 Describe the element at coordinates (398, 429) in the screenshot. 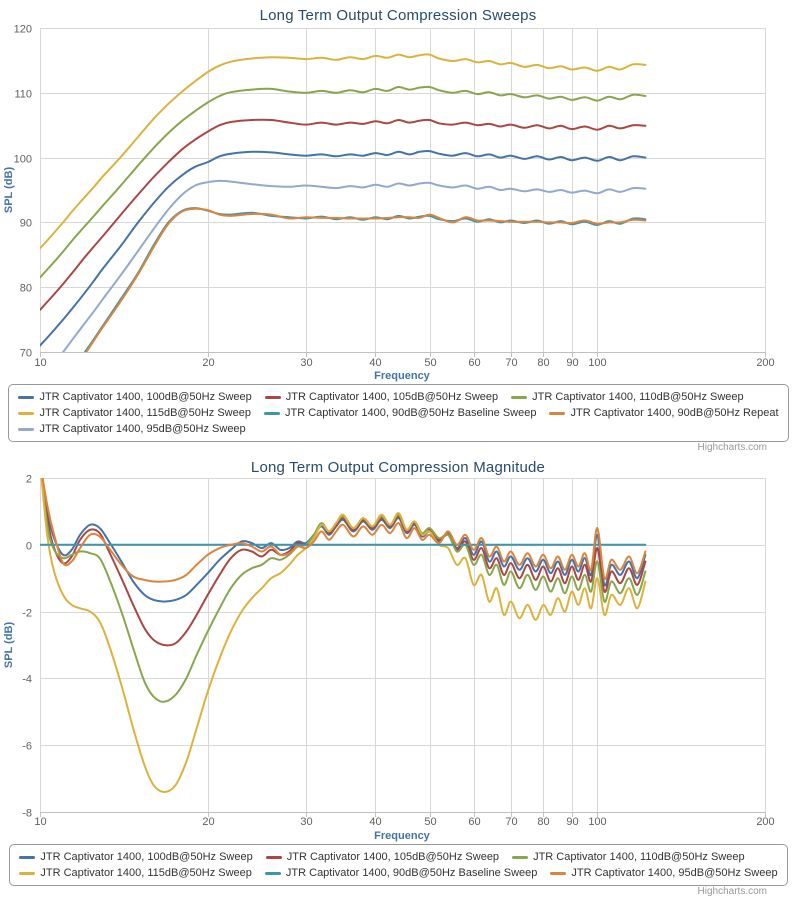

I see `legend-row: JTR Captivator 1400, 95dB@50Hz Sweep` at that location.